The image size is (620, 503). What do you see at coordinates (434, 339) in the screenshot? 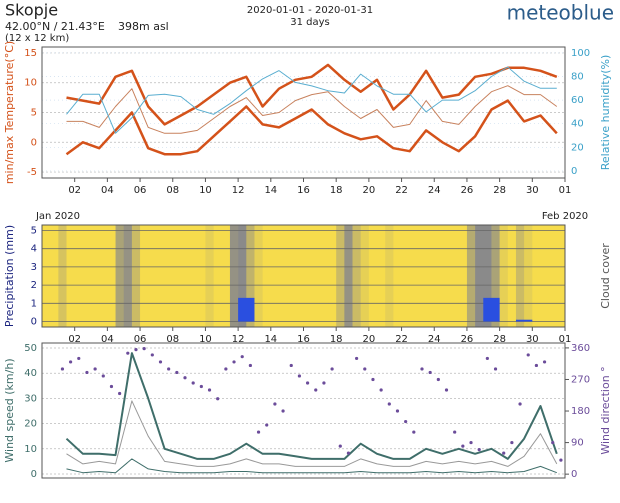
I see `x-tick-label: 24` at bounding box center [434, 339].